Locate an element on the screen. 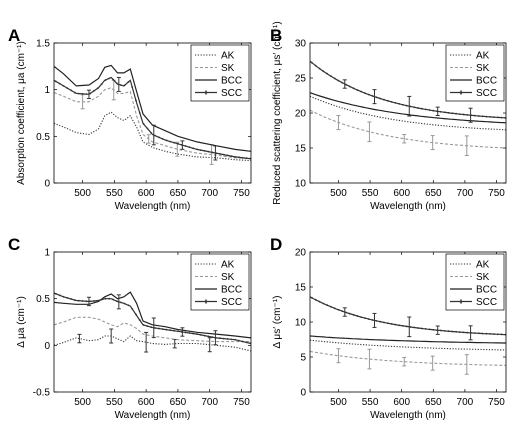  plot-frame is located at coordinates (152, 113).